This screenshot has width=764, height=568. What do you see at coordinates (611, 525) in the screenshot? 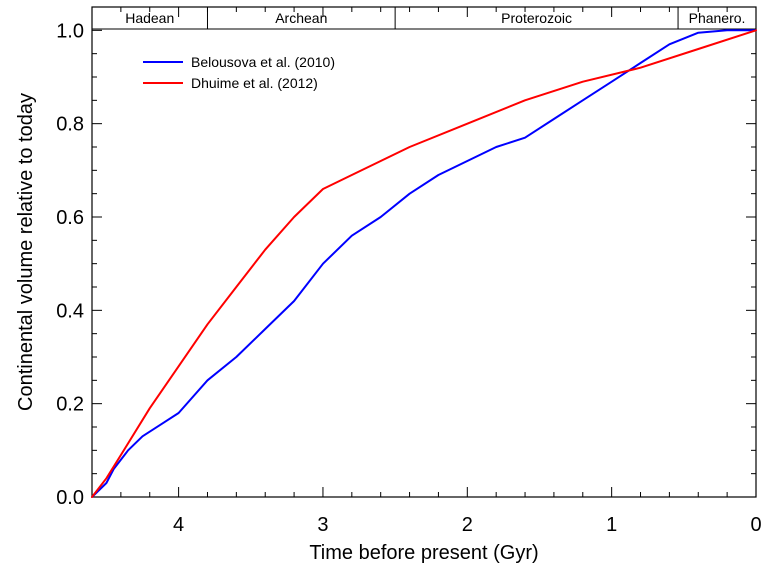
I see `x-tick-label: 1` at bounding box center [611, 525].